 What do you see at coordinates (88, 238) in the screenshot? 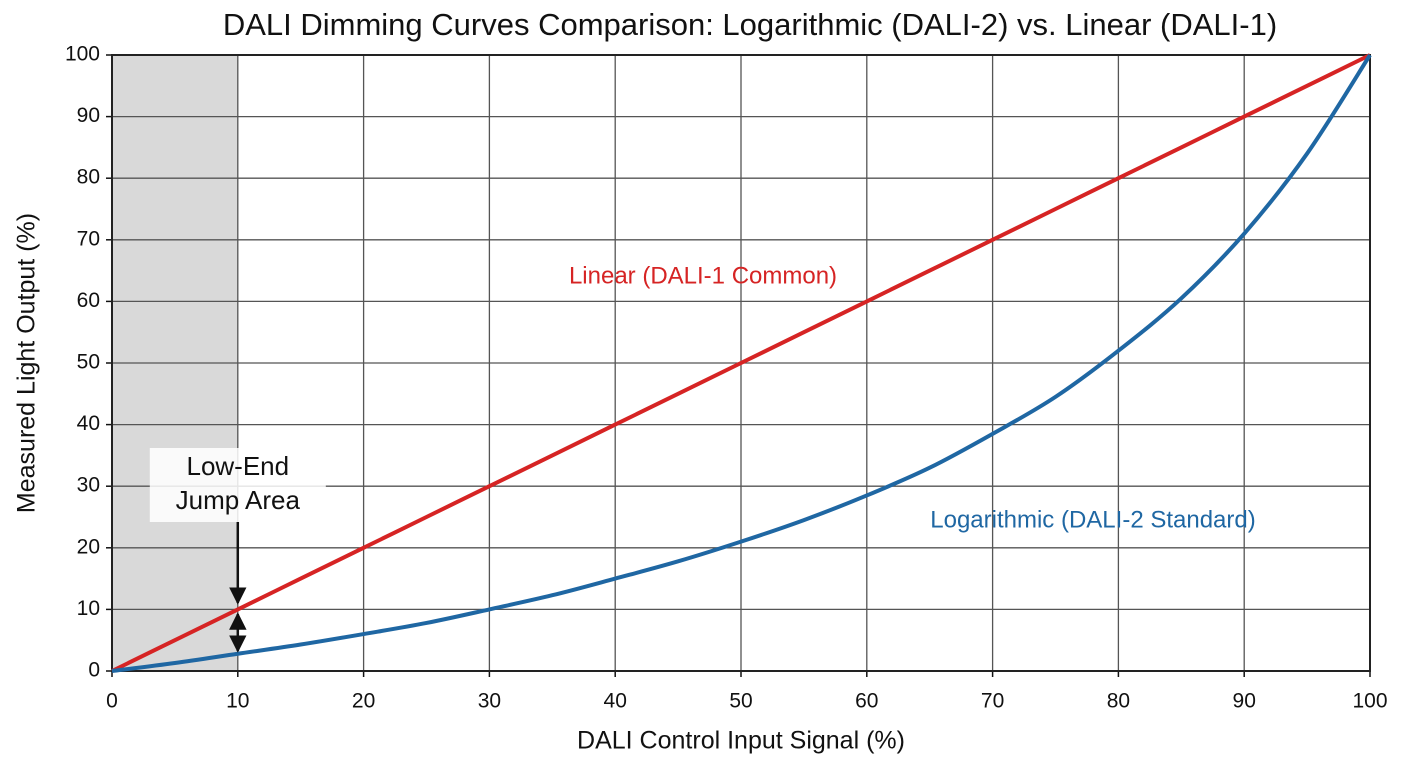
I see `y-tick-label: 70` at bounding box center [88, 238].